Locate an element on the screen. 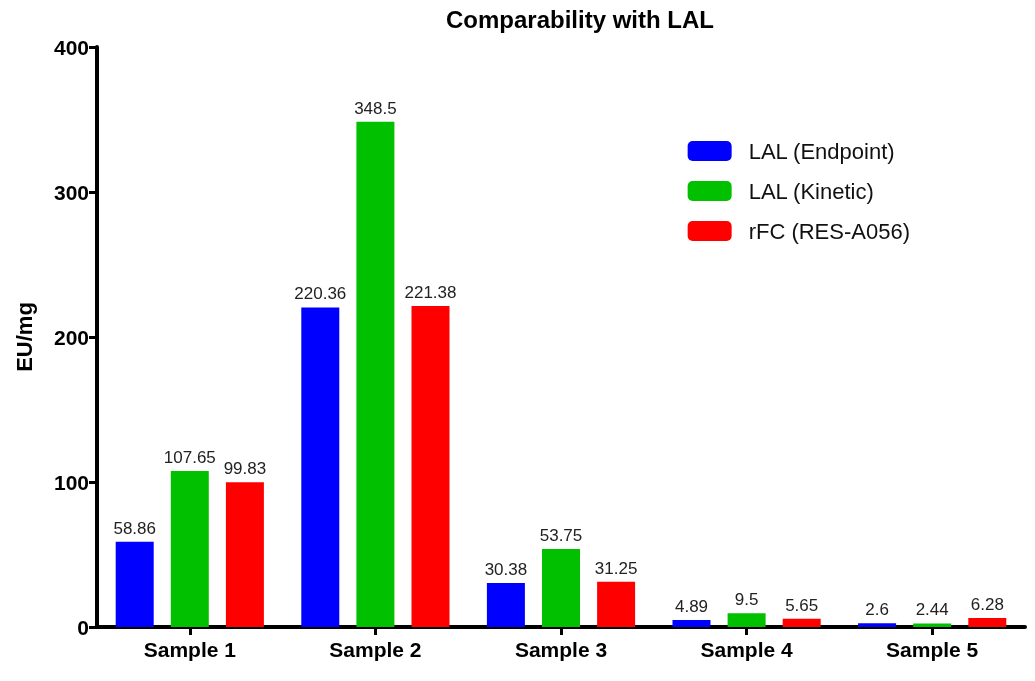 The width and height of the screenshot is (1035, 681). data-label: 9.5 is located at coordinates (746, 600).